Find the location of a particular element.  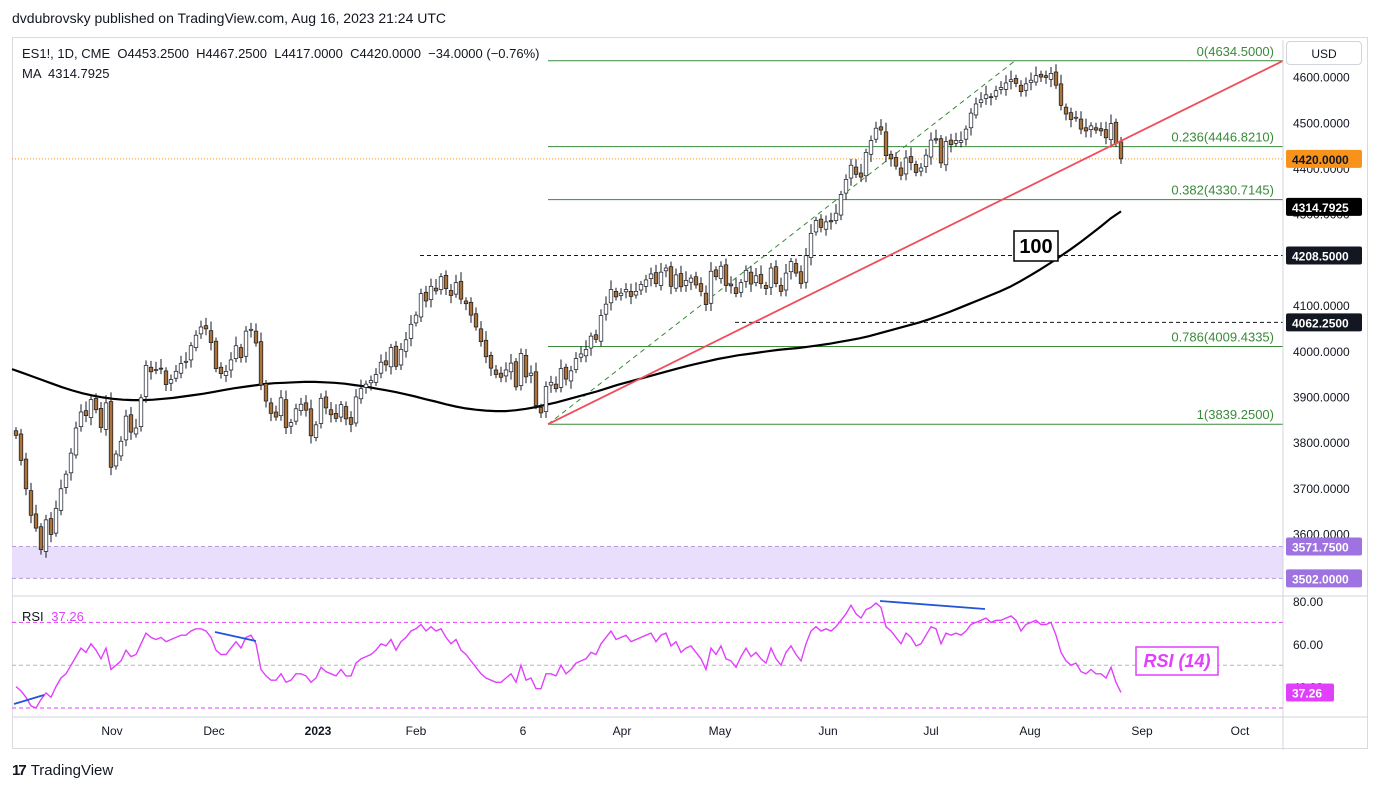

rsi-callout-box is located at coordinates (1177, 661).